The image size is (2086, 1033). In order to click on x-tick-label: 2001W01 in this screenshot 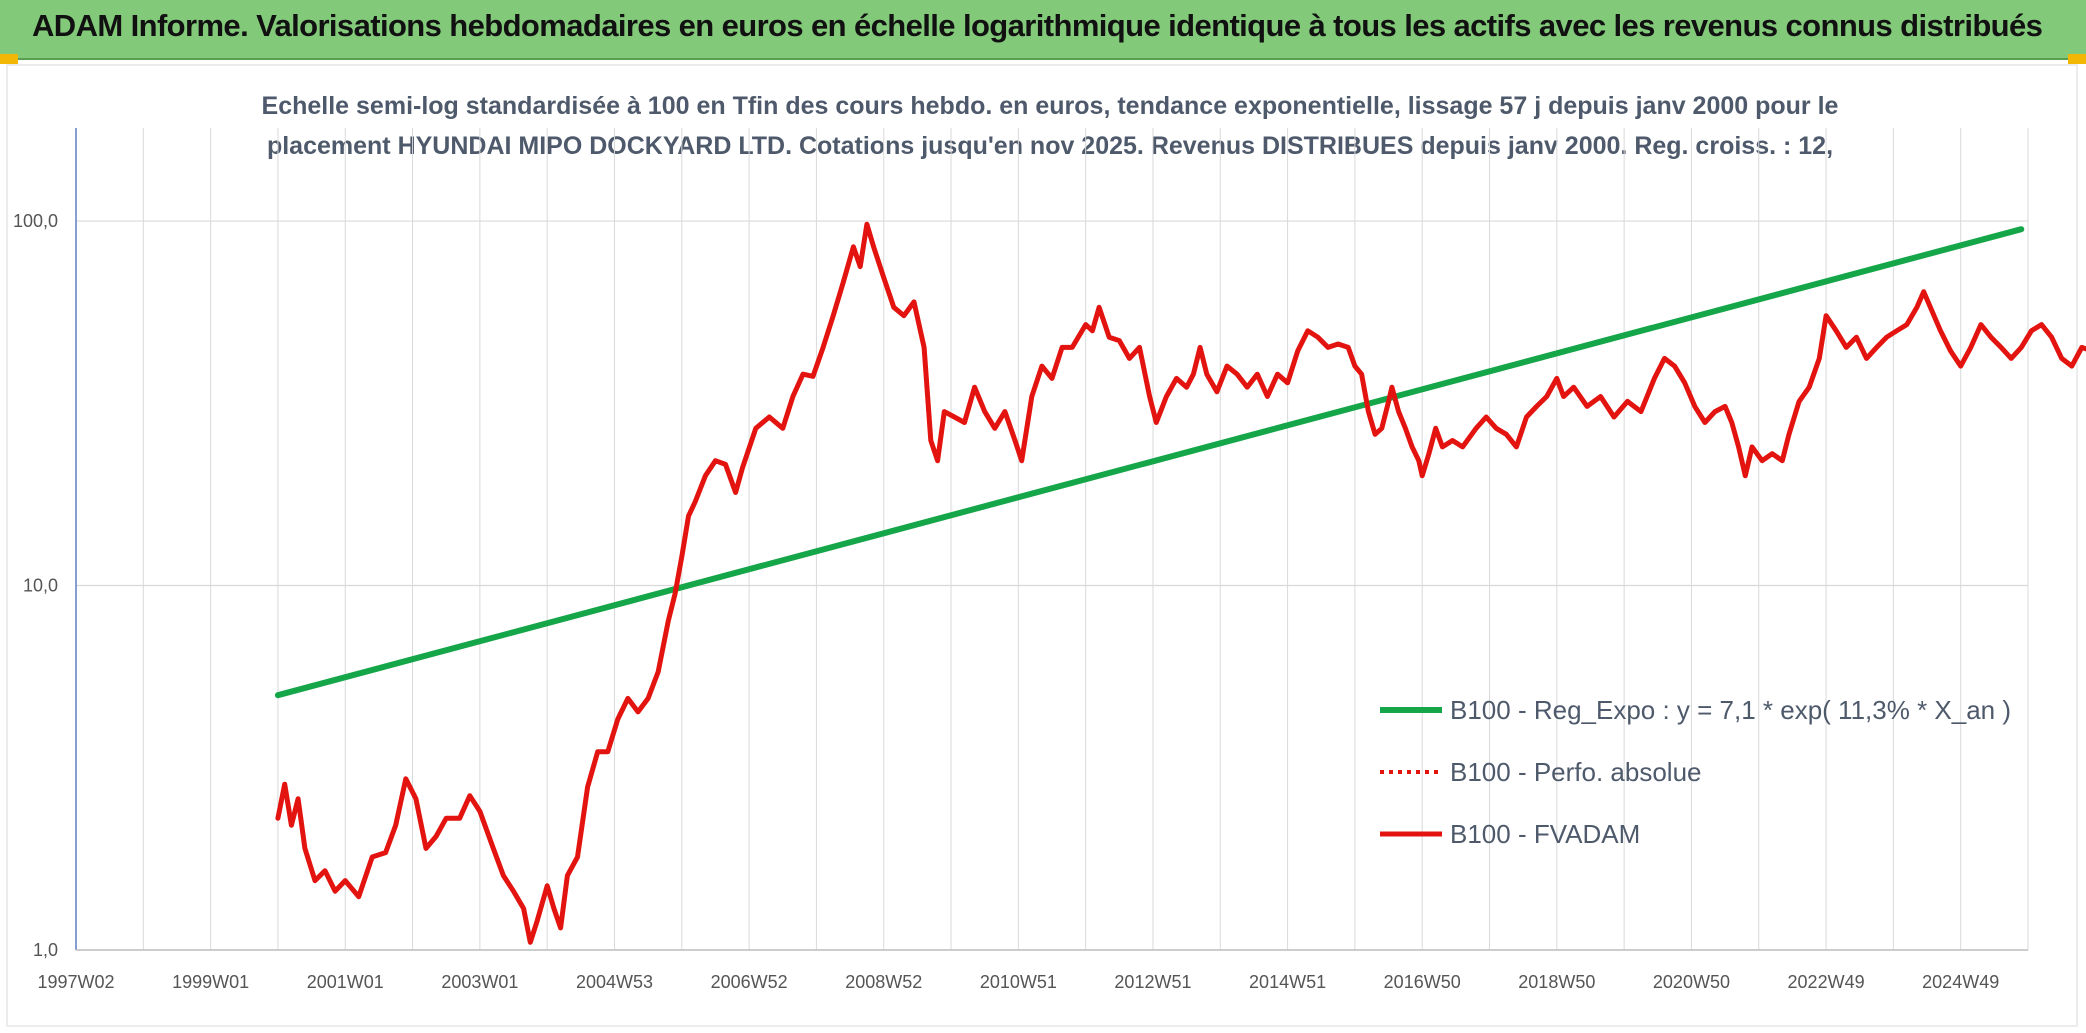, I will do `click(345, 982)`.